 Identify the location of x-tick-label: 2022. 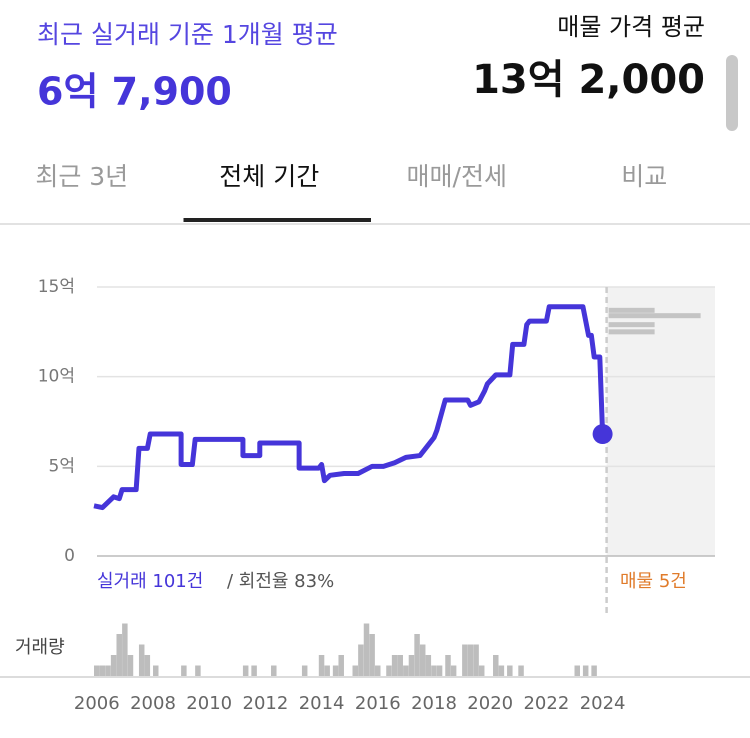
(546, 703).